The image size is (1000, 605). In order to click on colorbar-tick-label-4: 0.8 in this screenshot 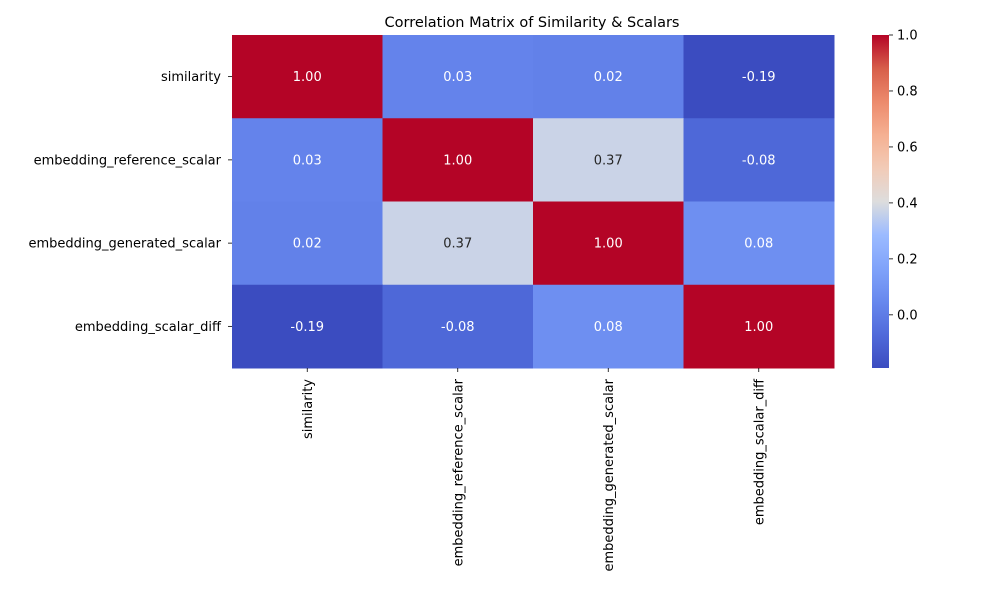, I will do `click(907, 91)`.